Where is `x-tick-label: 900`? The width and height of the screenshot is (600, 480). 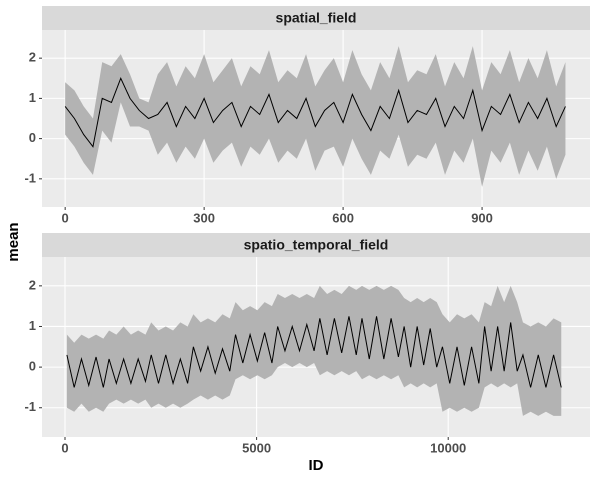 x-tick-label: 900 is located at coordinates (482, 217).